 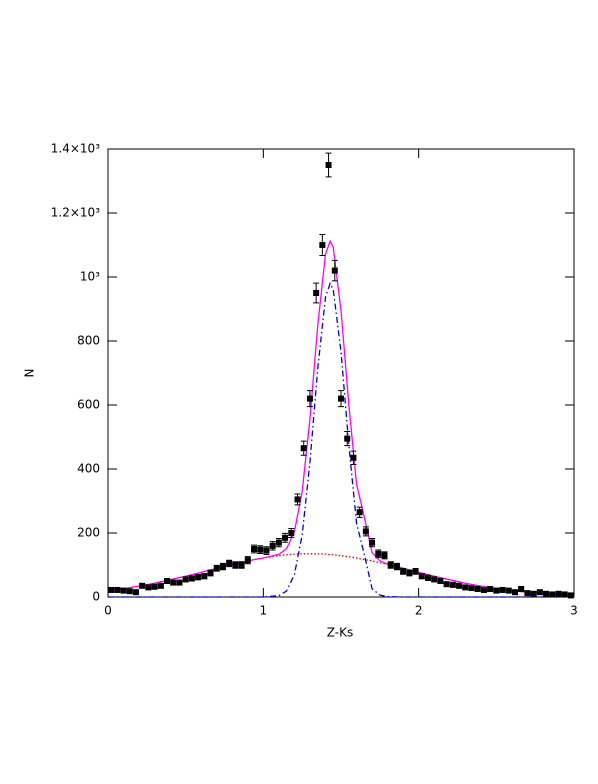 What do you see at coordinates (96, 597) in the screenshot?
I see `y-tick-label: 0` at bounding box center [96, 597].